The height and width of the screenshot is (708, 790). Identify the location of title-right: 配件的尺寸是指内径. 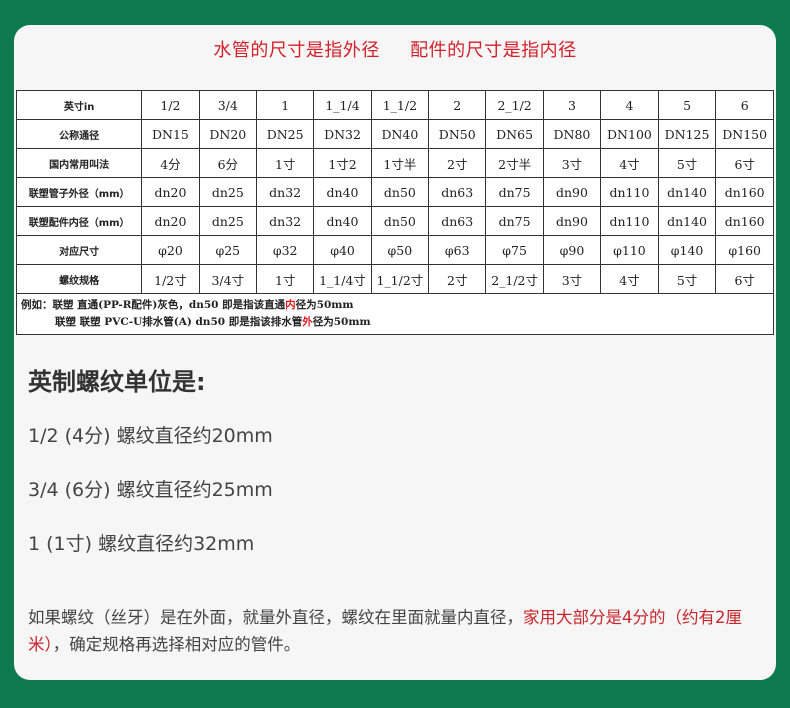
(493, 50).